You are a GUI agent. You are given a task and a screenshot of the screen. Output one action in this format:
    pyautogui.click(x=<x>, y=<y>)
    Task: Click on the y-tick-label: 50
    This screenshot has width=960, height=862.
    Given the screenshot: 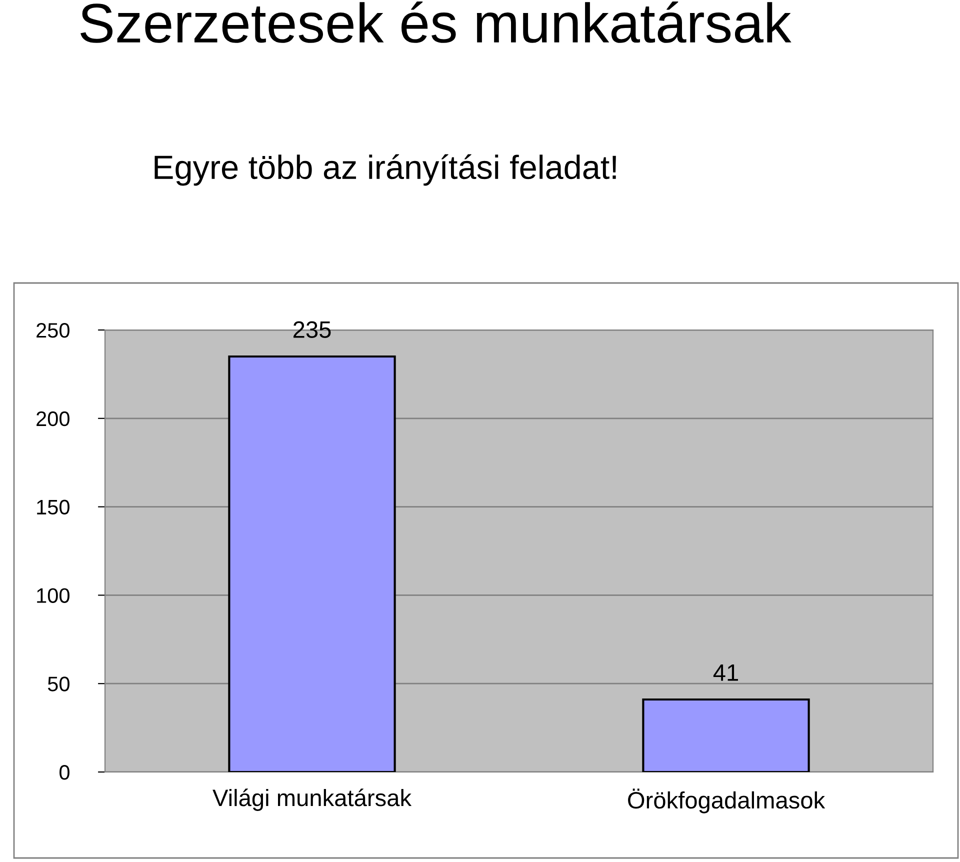 What is the action you would take?
    pyautogui.click(x=59, y=684)
    